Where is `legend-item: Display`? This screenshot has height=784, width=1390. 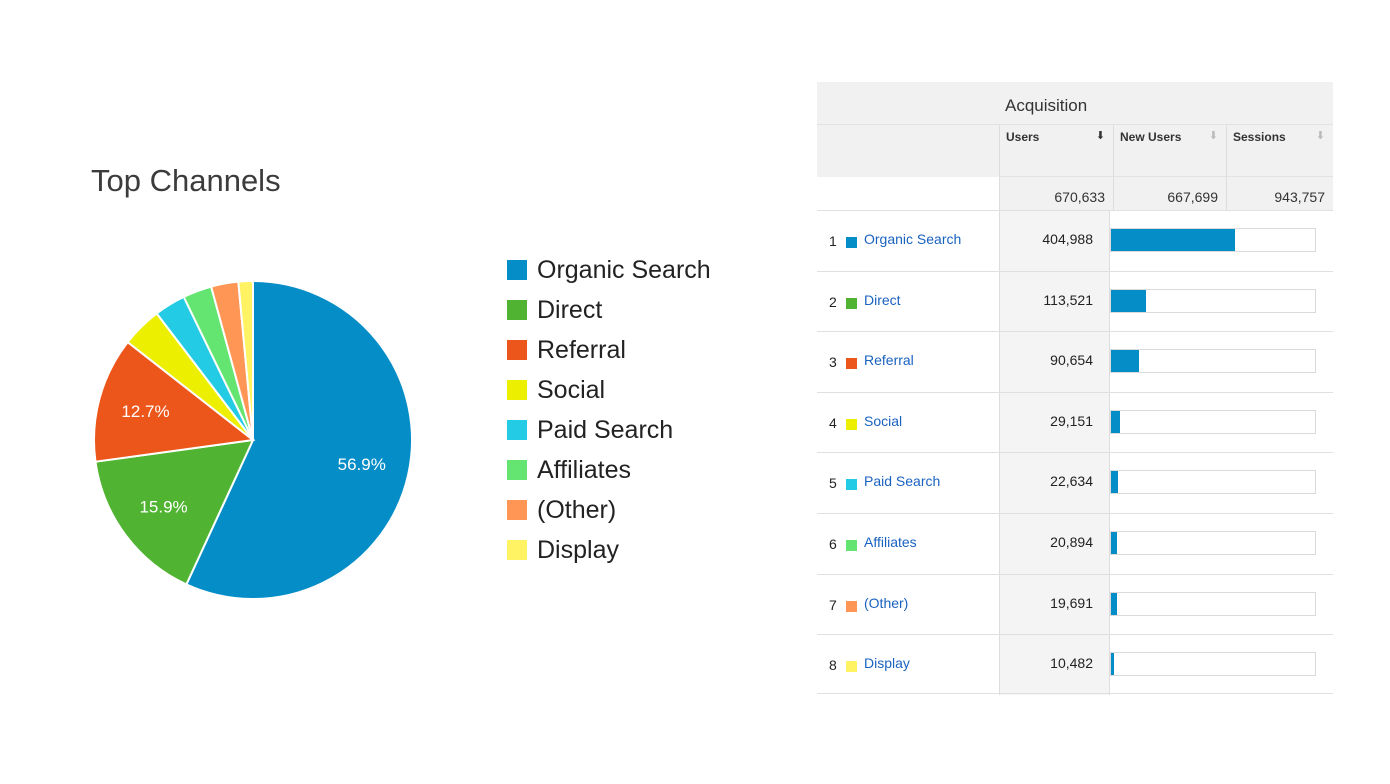 legend-item: Display is located at coordinates (609, 550).